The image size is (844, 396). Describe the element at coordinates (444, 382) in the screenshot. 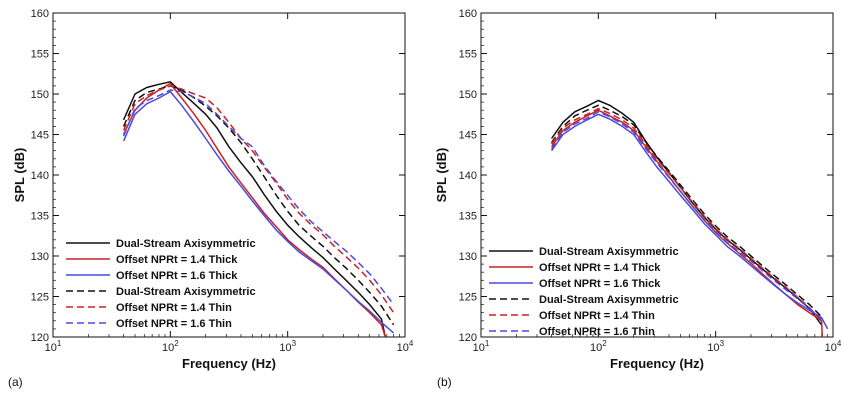

I see `panel-label: (b)` at that location.